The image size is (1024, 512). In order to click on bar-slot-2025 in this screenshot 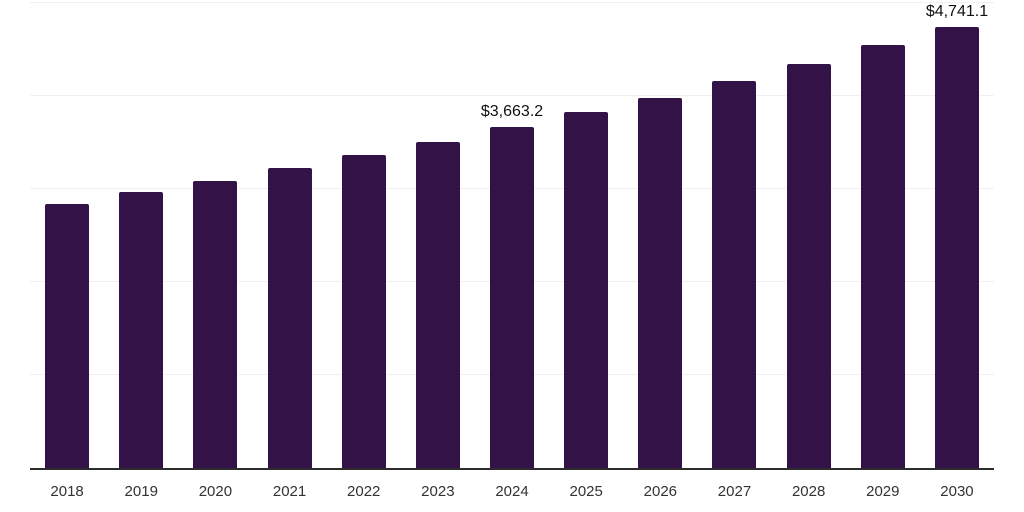, I will do `click(586, 235)`.